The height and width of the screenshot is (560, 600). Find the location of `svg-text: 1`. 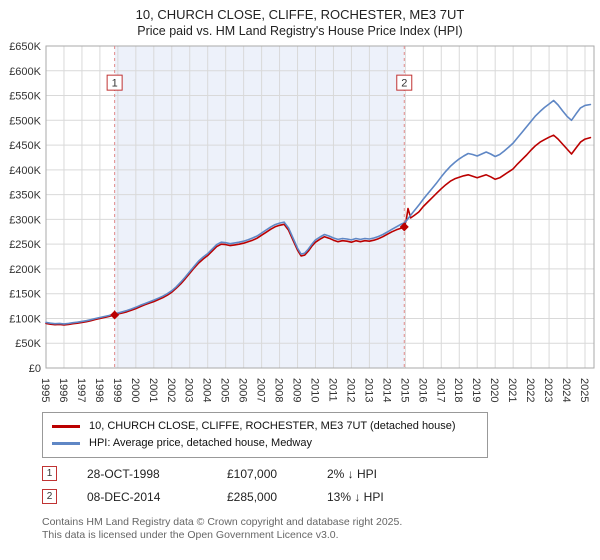

svg-text: 1 is located at coordinates (115, 84).